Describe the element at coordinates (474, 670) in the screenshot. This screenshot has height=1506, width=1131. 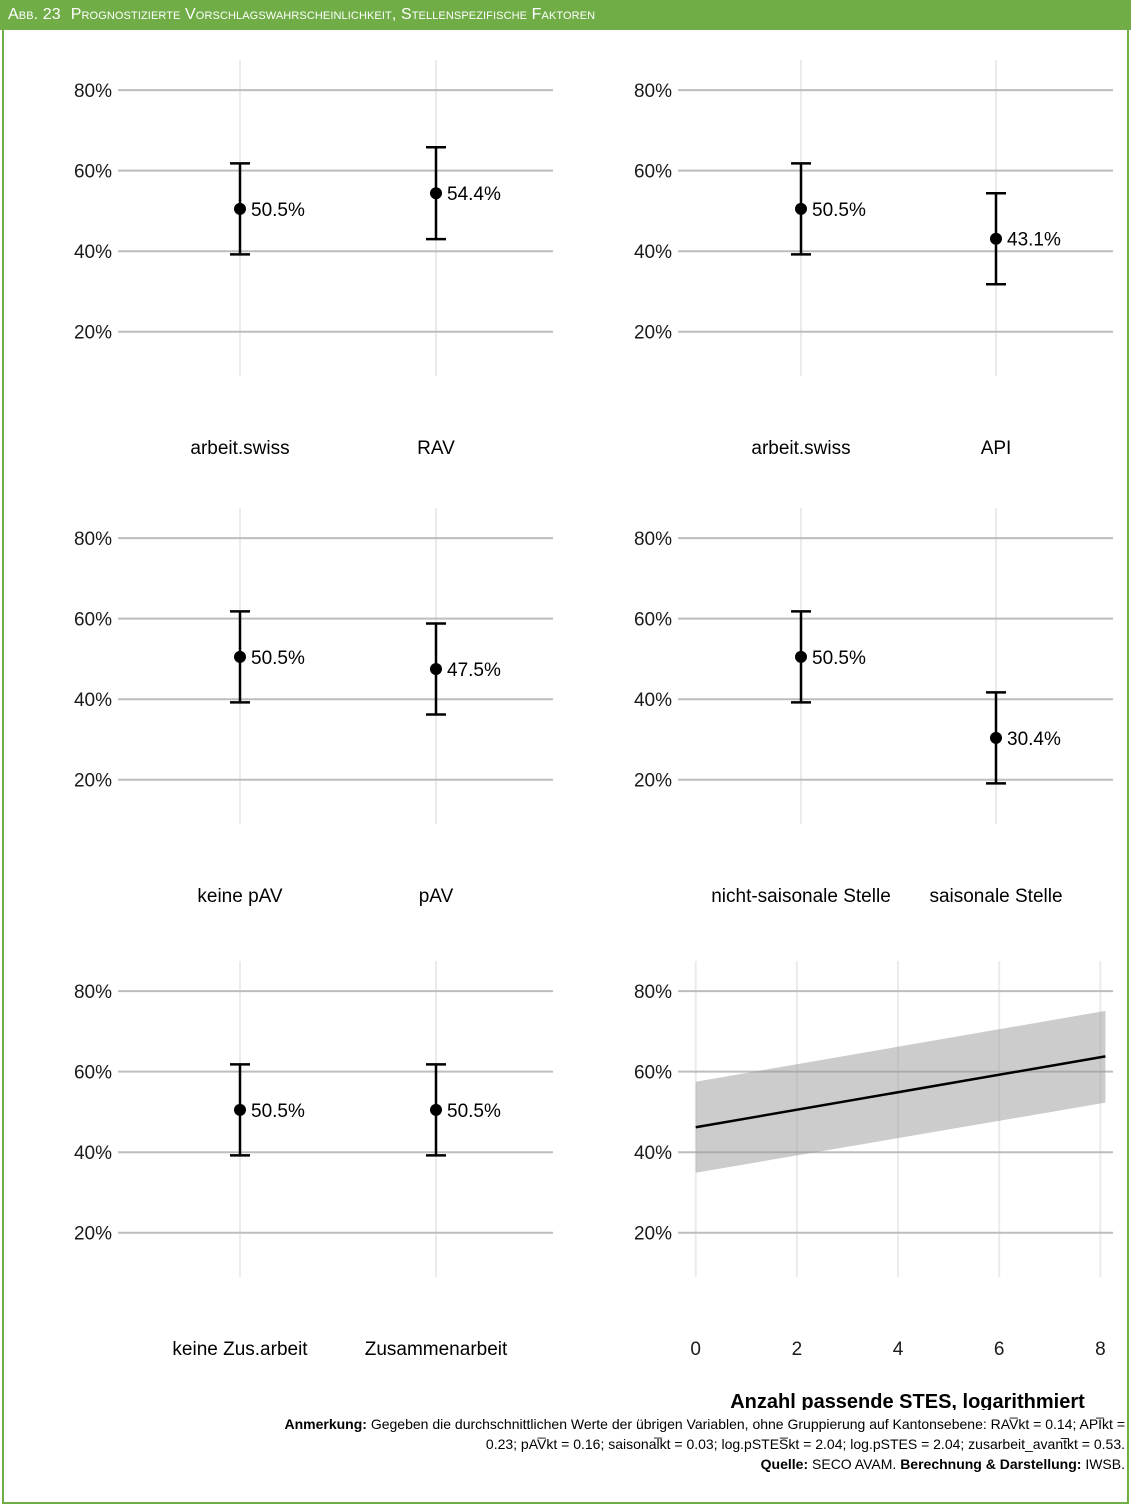
I see `data-label: 47.5%` at that location.